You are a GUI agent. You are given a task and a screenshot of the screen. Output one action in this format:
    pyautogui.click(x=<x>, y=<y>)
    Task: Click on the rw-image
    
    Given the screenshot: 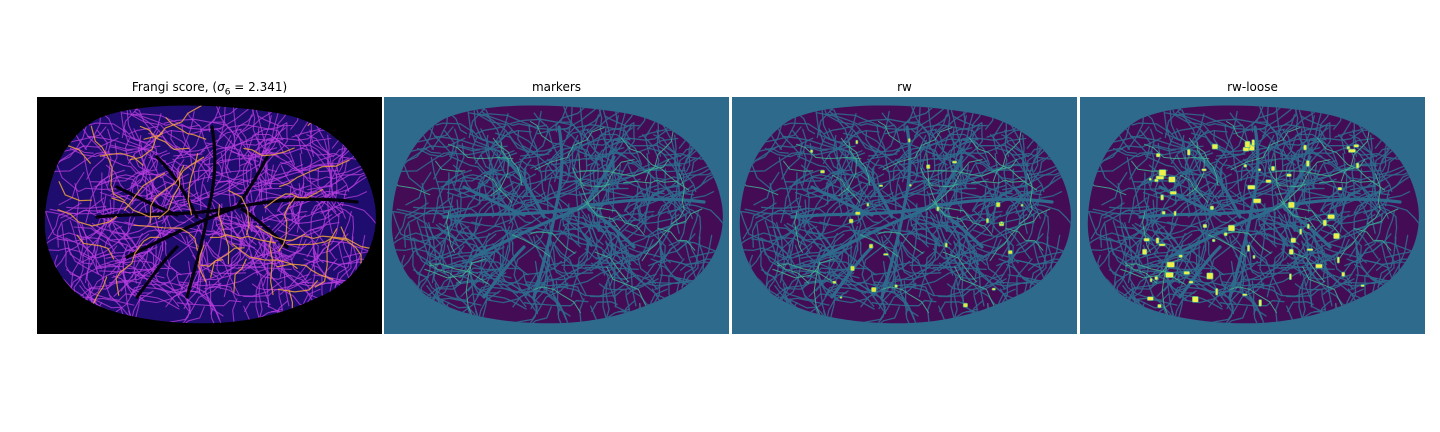 What is the action you would take?
    pyautogui.click(x=904, y=215)
    